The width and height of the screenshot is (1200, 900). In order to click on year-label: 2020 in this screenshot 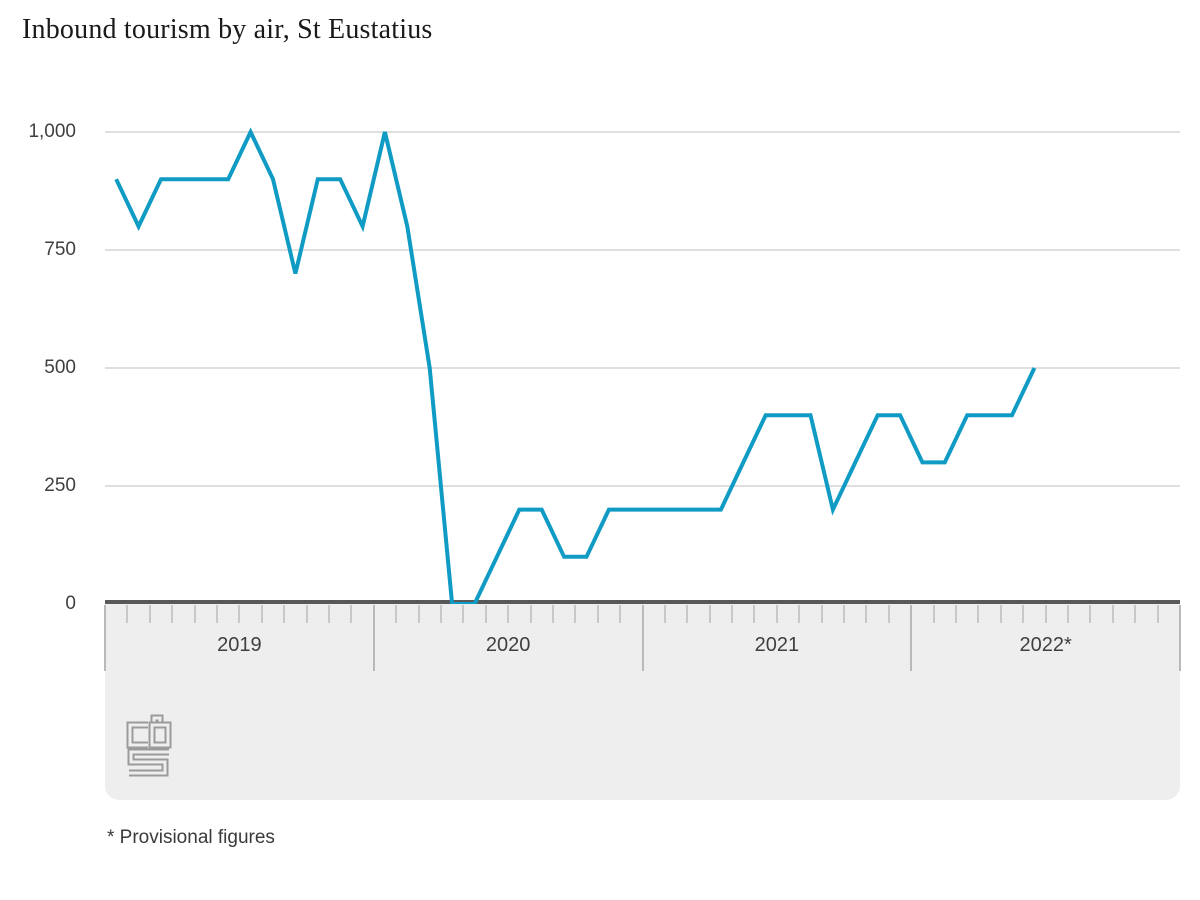, I will do `click(508, 645)`.